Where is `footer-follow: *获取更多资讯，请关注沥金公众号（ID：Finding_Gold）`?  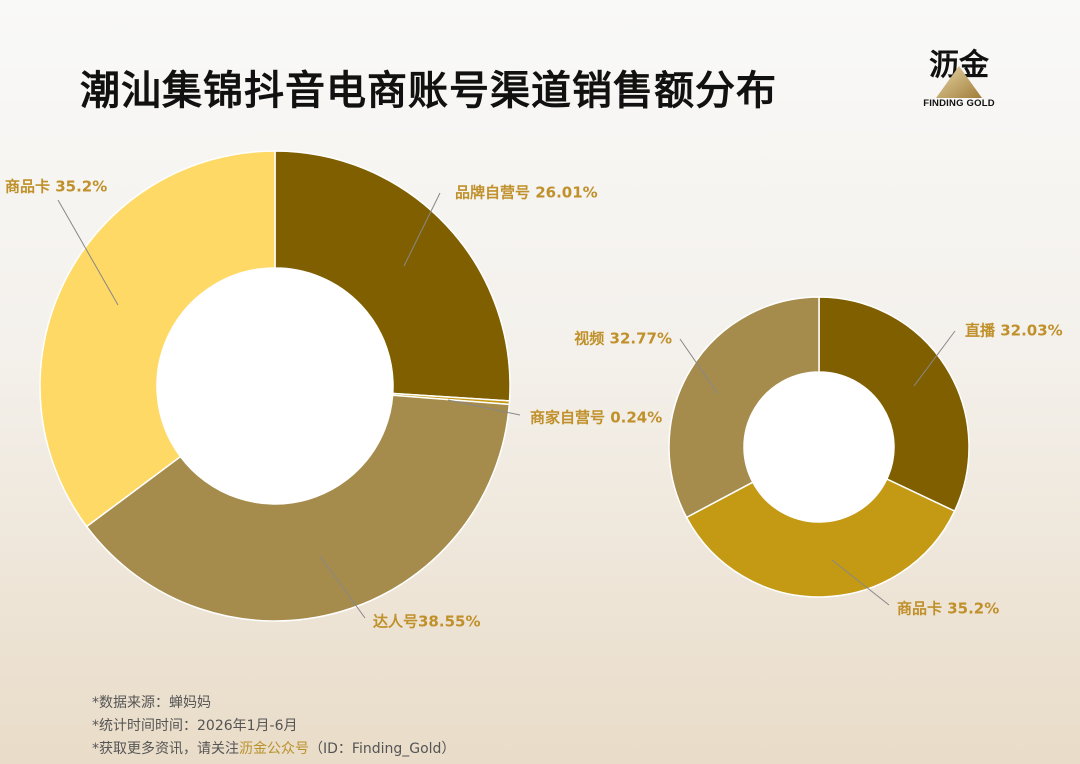
footer-follow: *获取更多资讯，请关注沥金公众号（ID：Finding_Gold） is located at coordinates (273, 749).